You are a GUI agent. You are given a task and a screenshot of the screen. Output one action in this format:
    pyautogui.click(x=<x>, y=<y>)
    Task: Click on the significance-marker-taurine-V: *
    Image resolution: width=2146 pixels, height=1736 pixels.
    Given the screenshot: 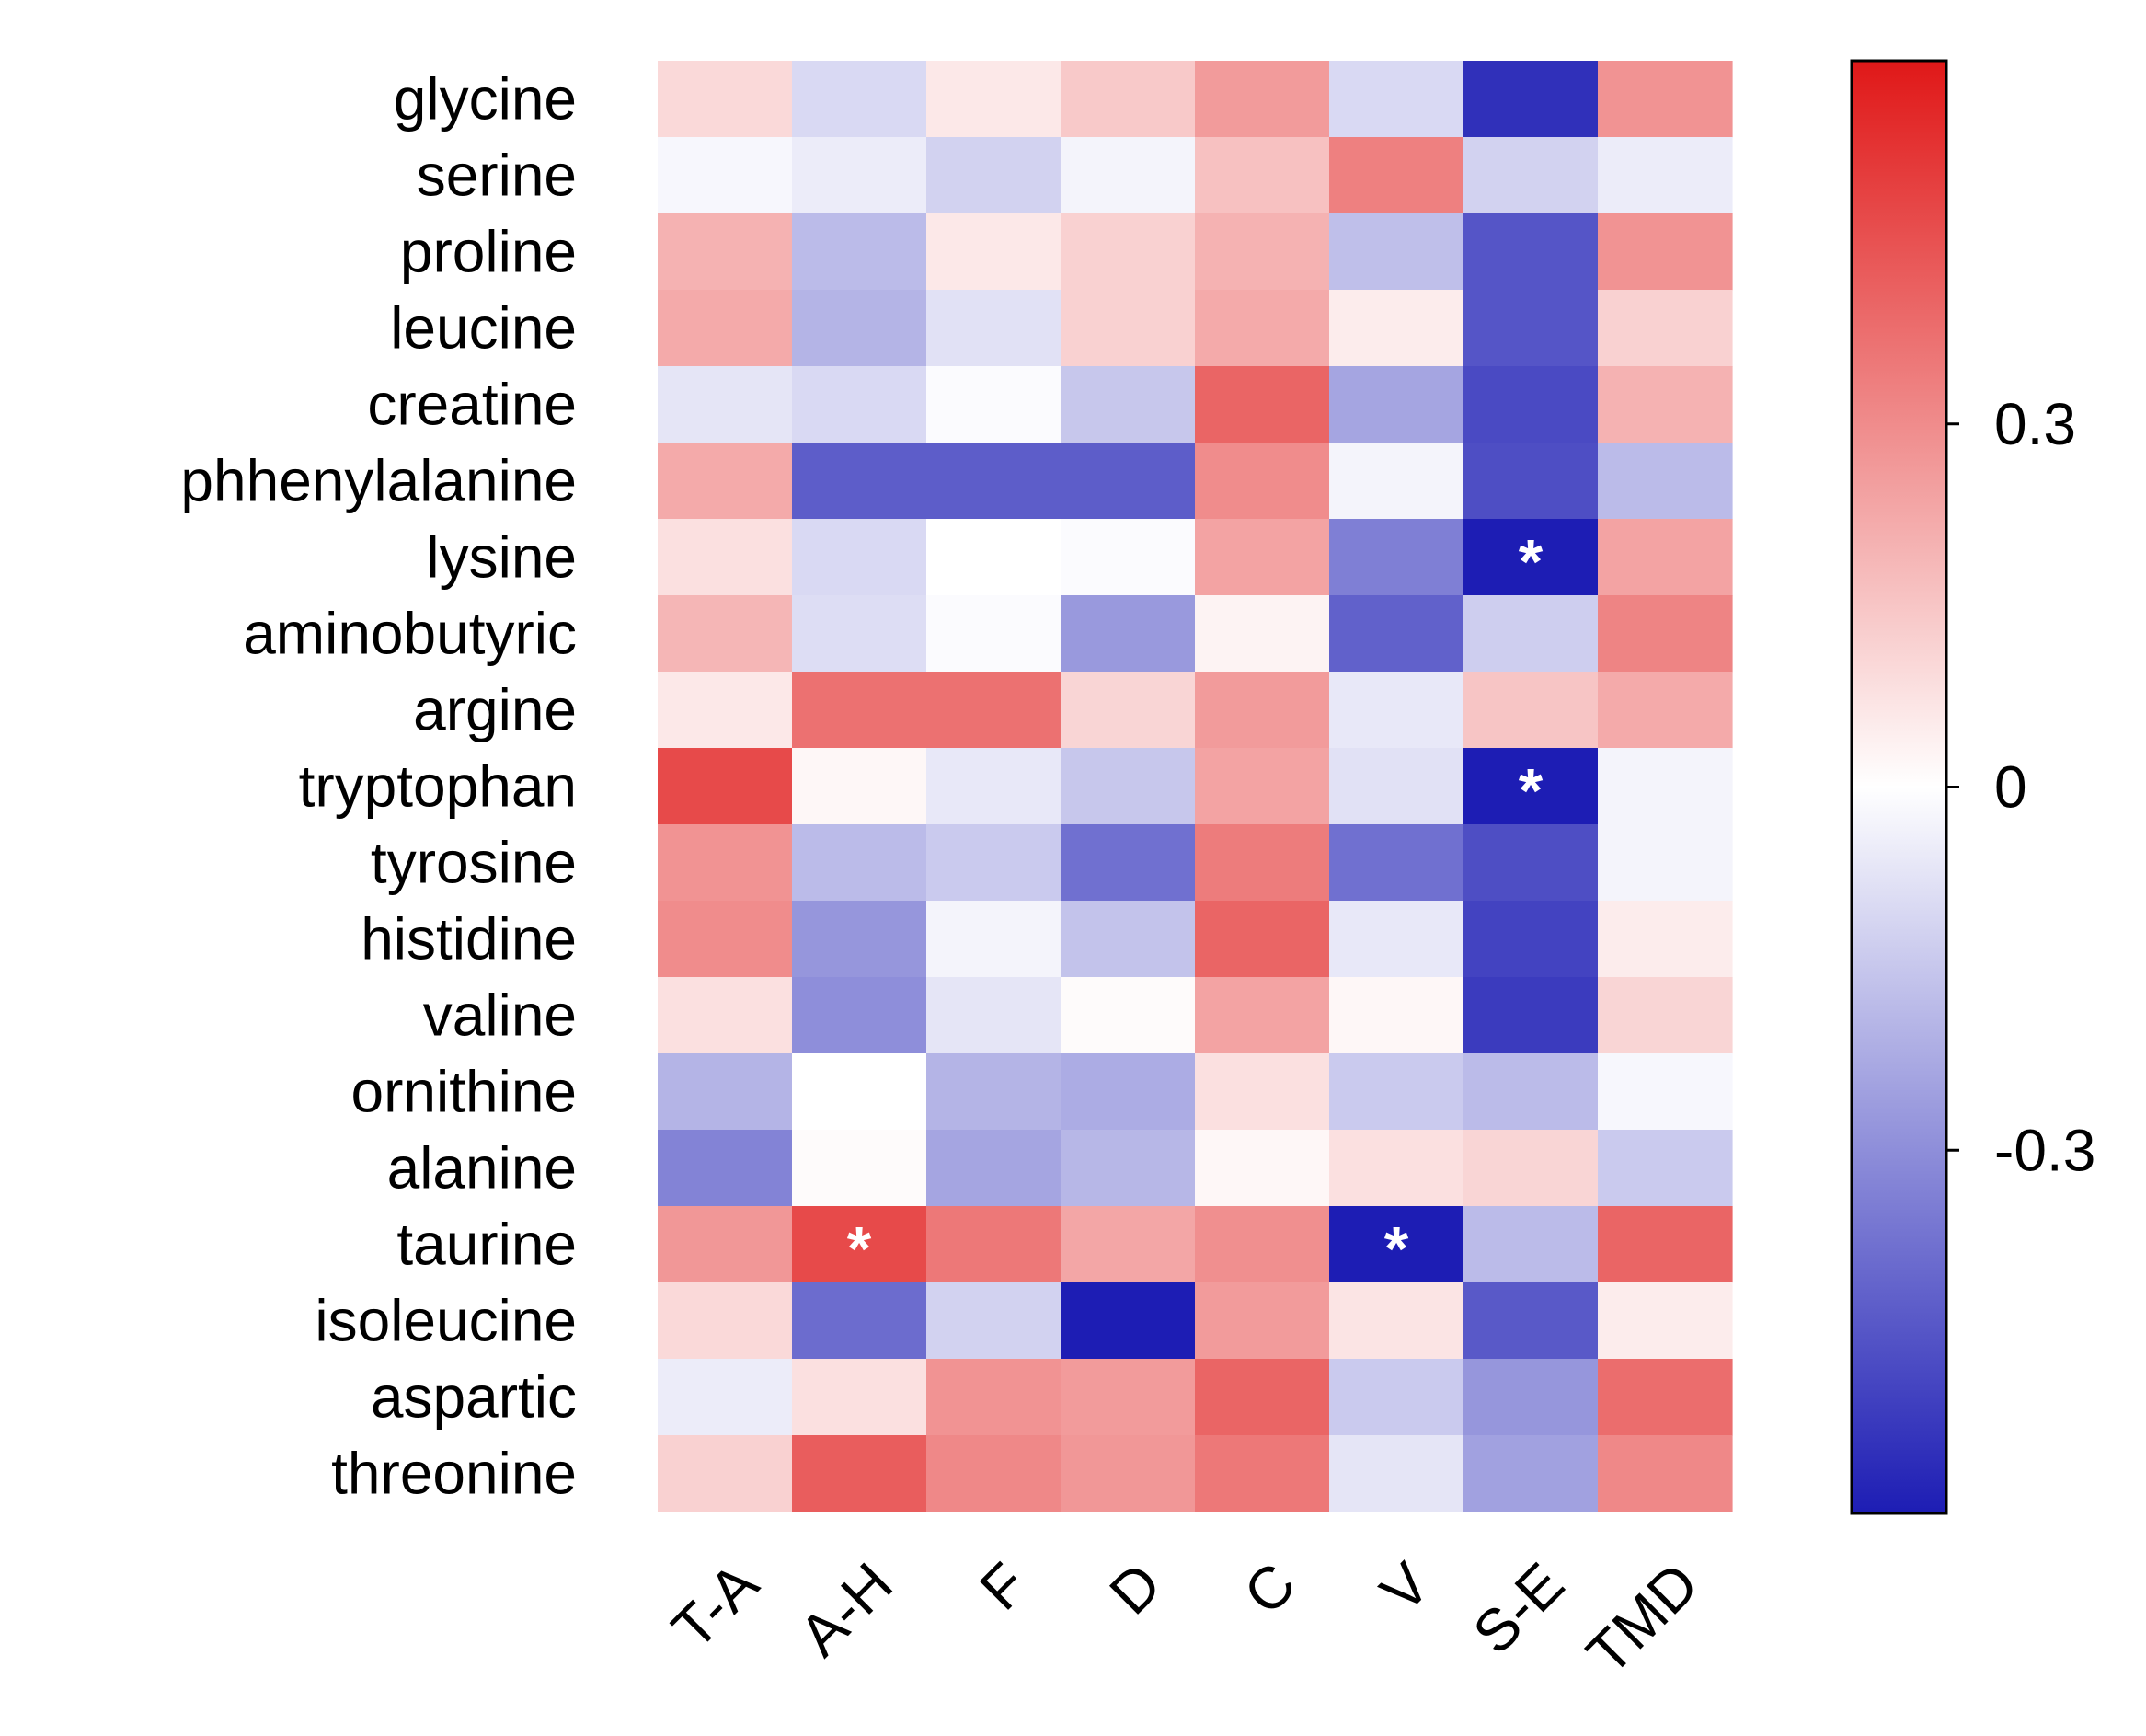 What is the action you would take?
    pyautogui.click(x=1396, y=1249)
    